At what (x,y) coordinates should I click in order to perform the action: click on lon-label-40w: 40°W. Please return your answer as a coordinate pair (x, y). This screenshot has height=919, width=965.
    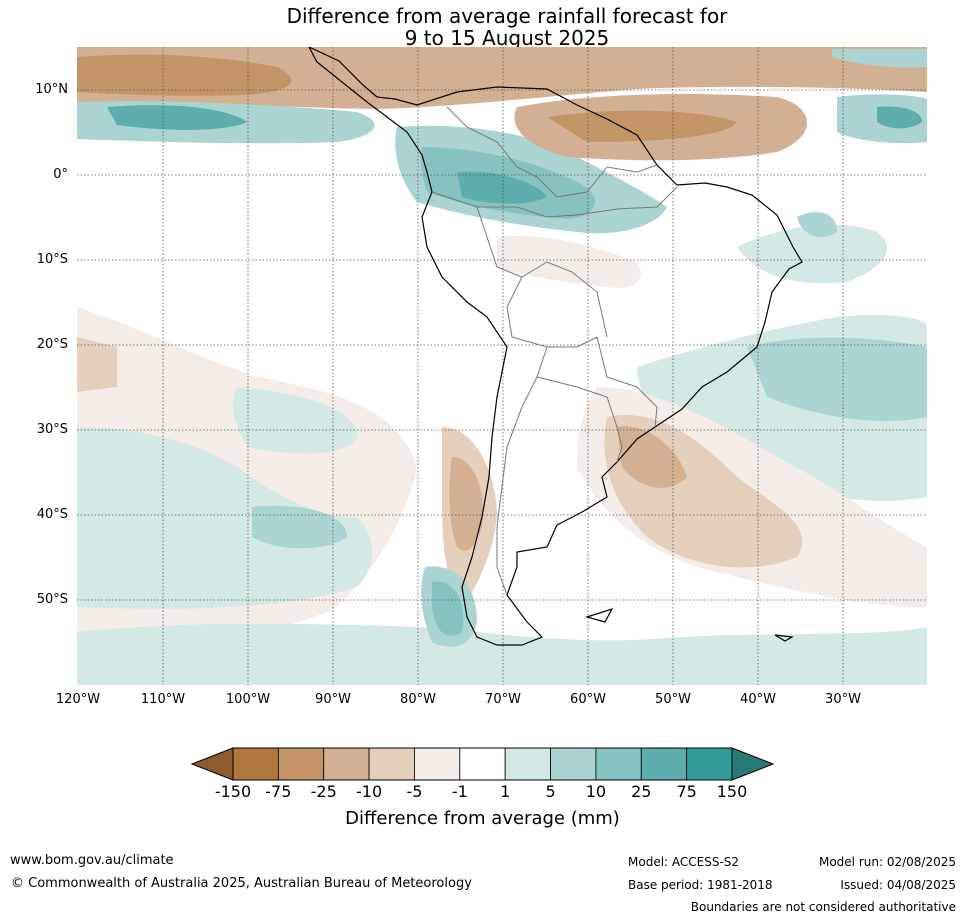
    Looking at the image, I should click on (758, 699).